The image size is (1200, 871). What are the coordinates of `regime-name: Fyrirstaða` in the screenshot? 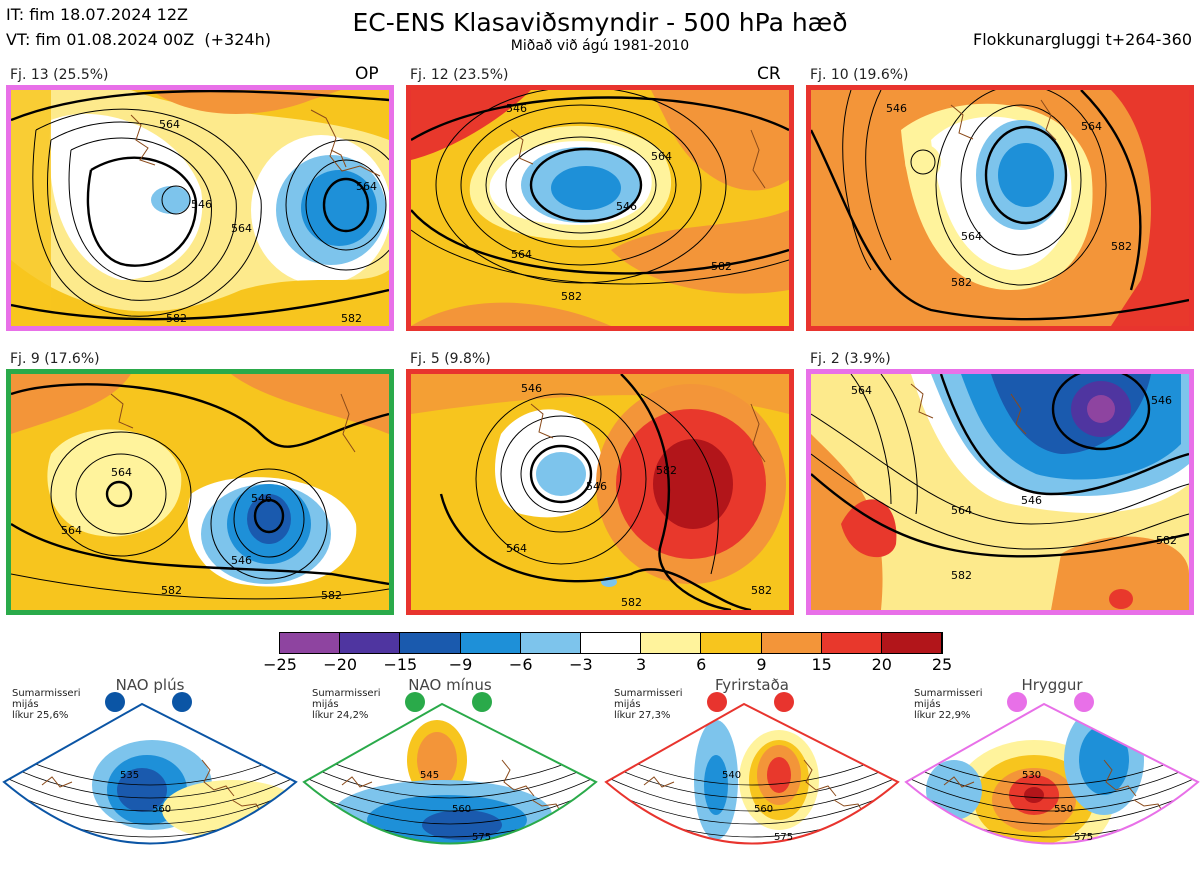 It's located at (752, 685).